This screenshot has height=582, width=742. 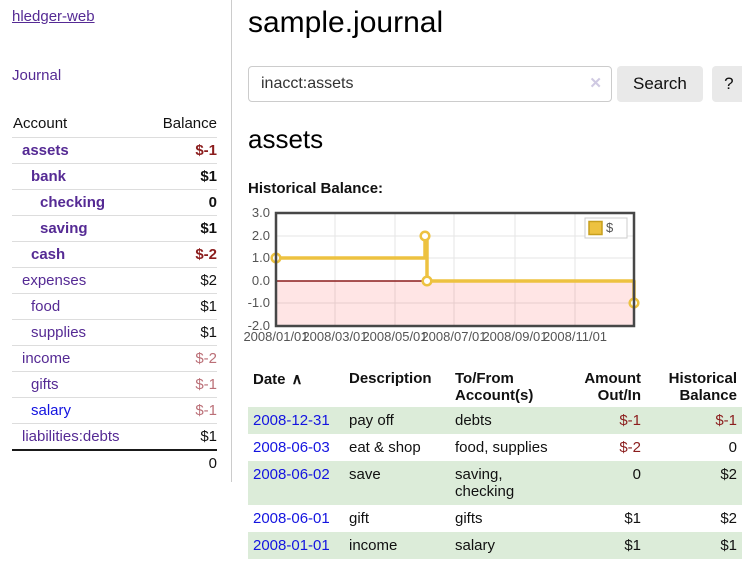 What do you see at coordinates (475, 545) in the screenshot?
I see `transaction-accounts: salary` at bounding box center [475, 545].